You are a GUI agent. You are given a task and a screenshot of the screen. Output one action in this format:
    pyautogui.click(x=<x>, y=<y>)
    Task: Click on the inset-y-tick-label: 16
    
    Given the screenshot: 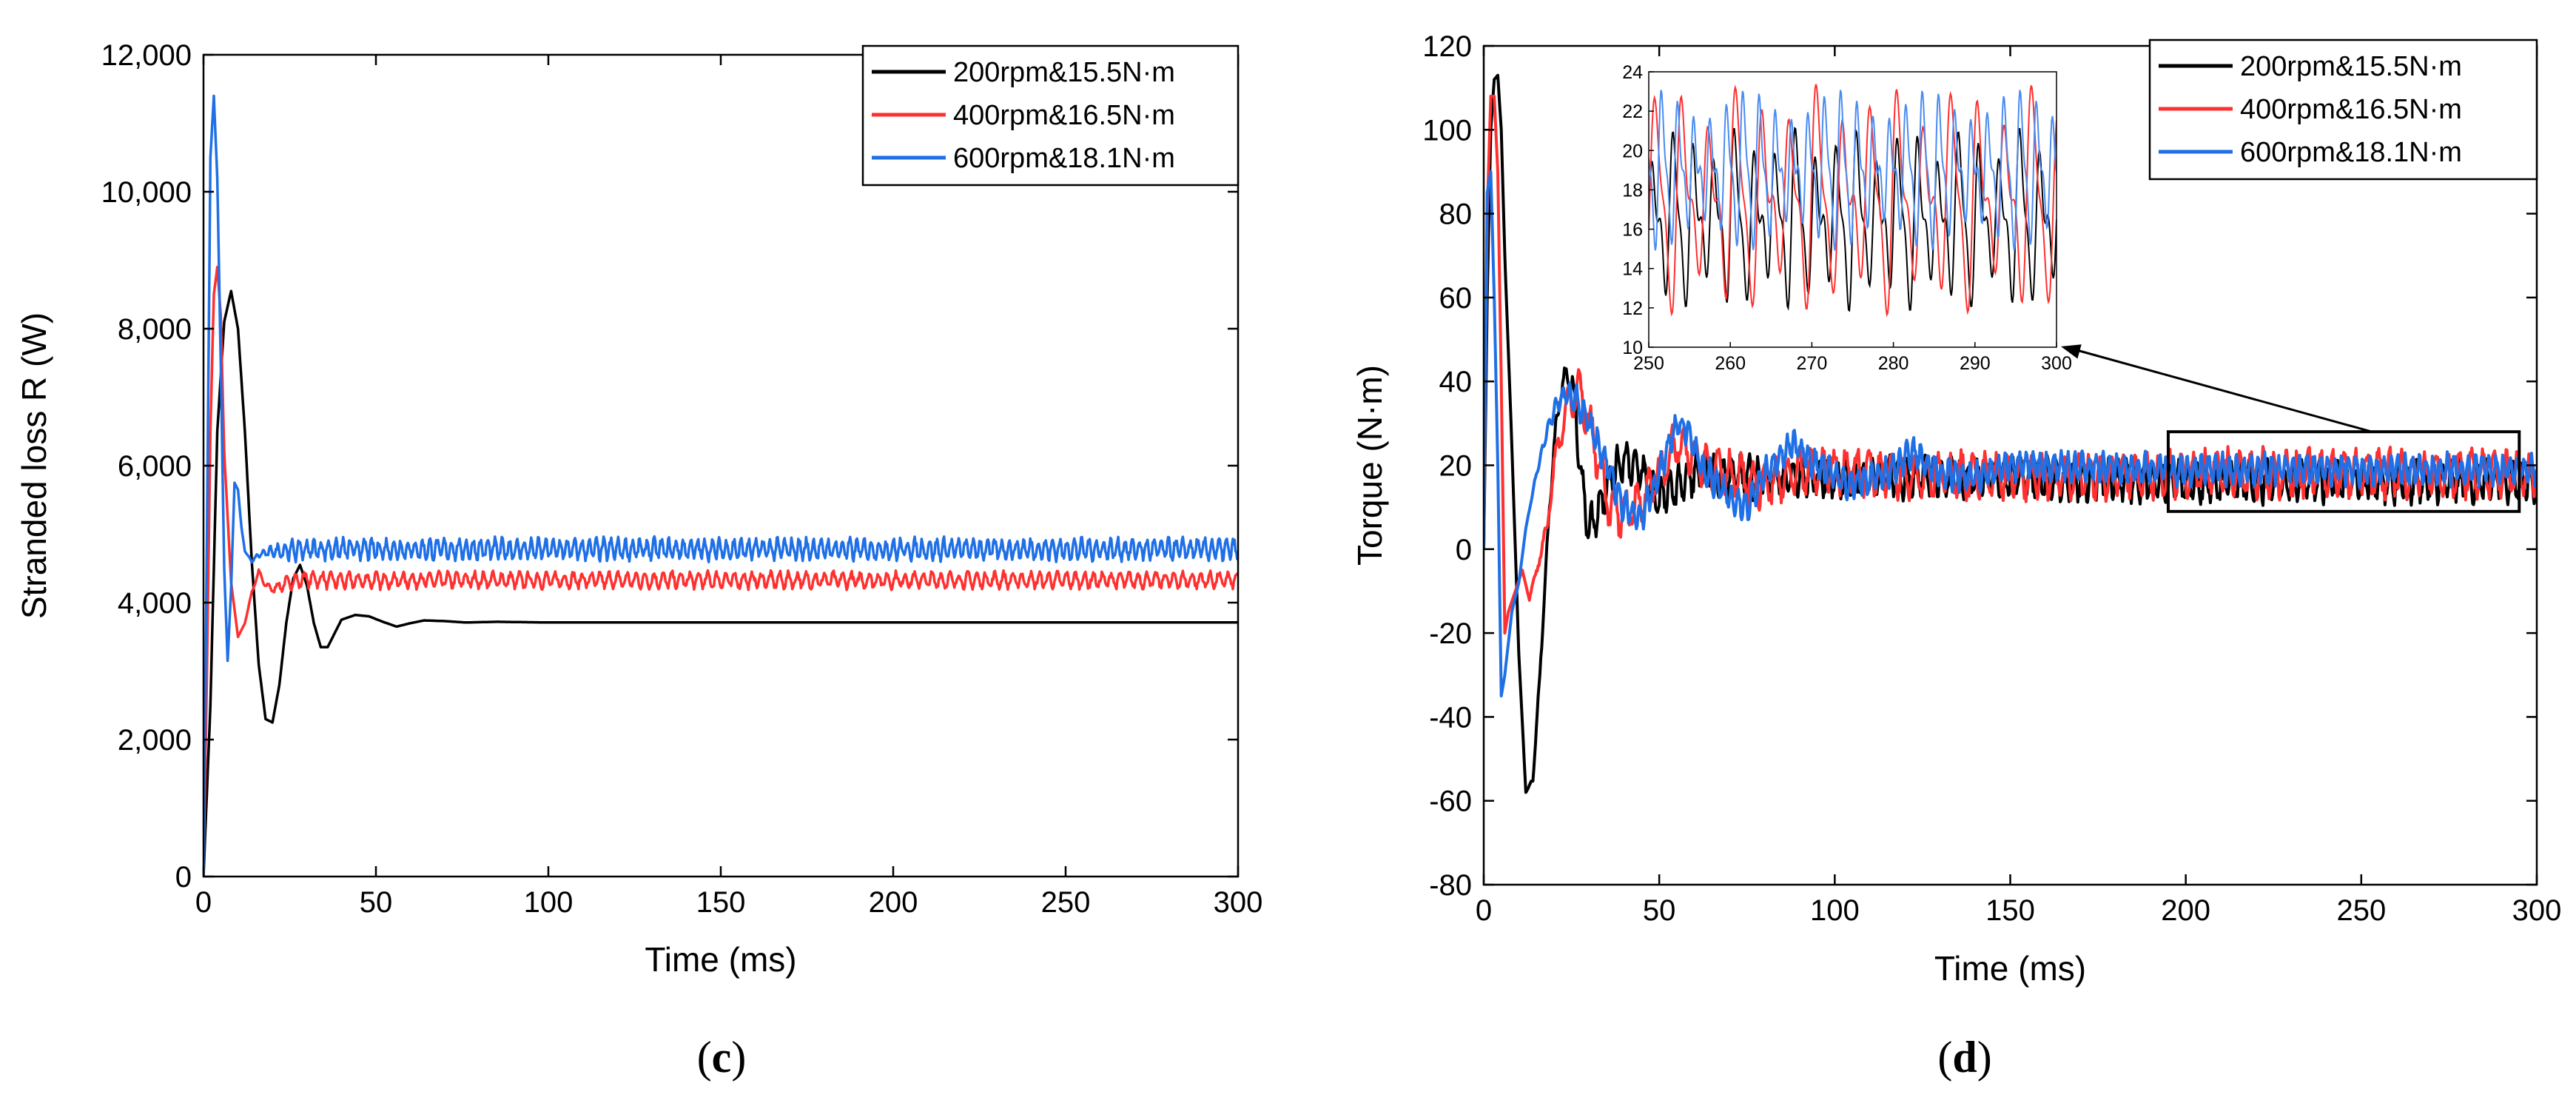 What is the action you would take?
    pyautogui.click(x=1632, y=230)
    